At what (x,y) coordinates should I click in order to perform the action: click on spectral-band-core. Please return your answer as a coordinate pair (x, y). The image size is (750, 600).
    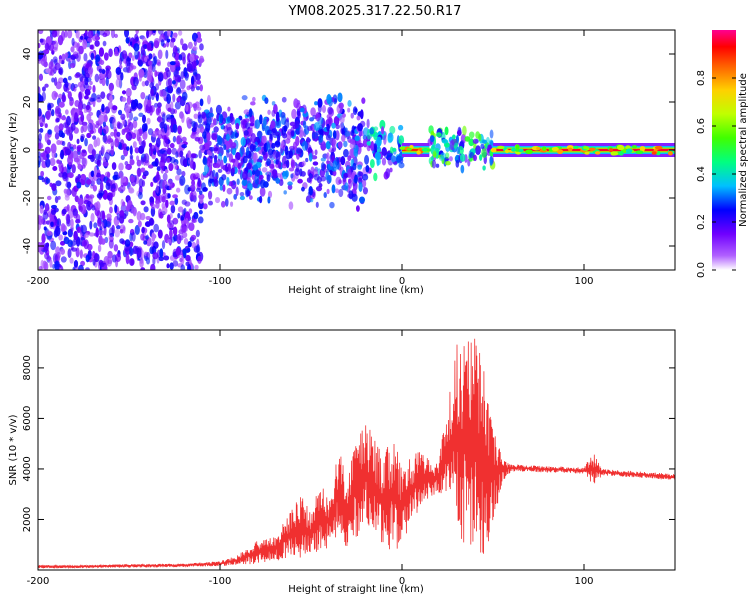
    Looking at the image, I should click on (416, 150).